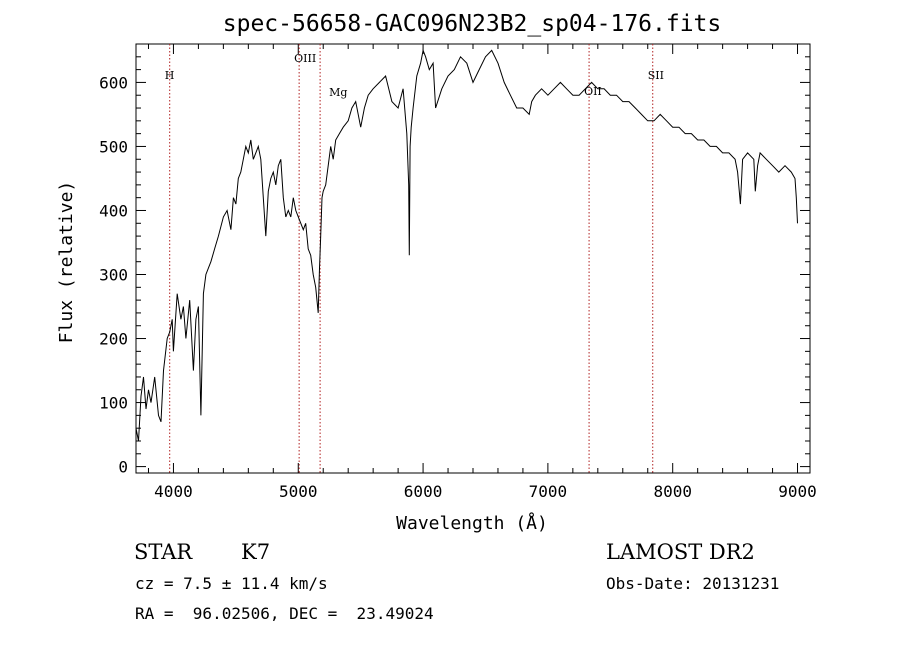  Describe the element at coordinates (231, 583) in the screenshot. I see `redshift-label: cz = 7.5 ± 11.4 km/s` at that location.